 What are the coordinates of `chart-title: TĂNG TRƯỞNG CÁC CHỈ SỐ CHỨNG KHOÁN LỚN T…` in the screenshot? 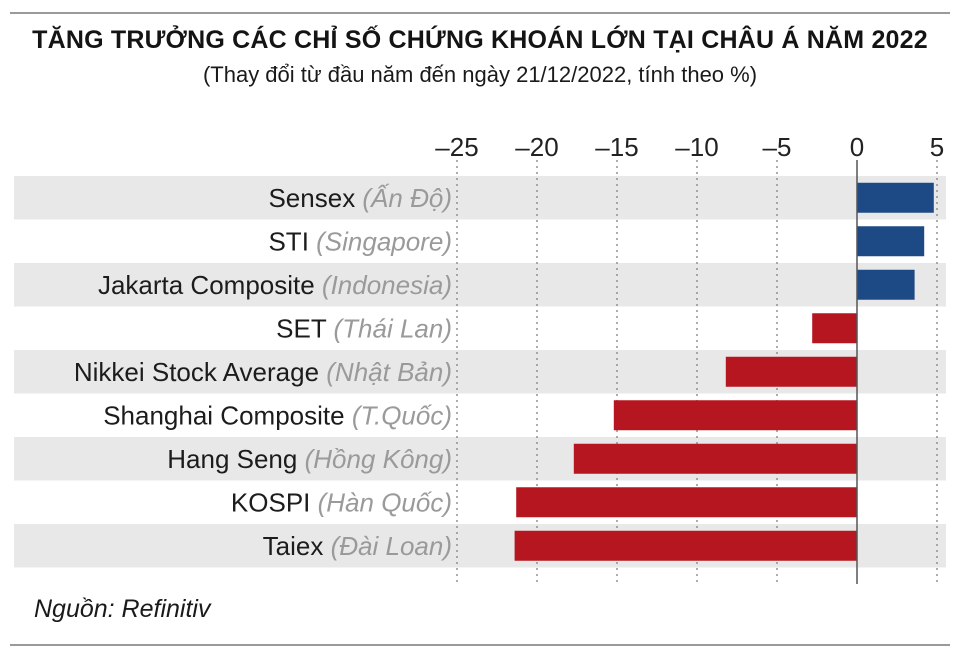 It's located at (480, 40).